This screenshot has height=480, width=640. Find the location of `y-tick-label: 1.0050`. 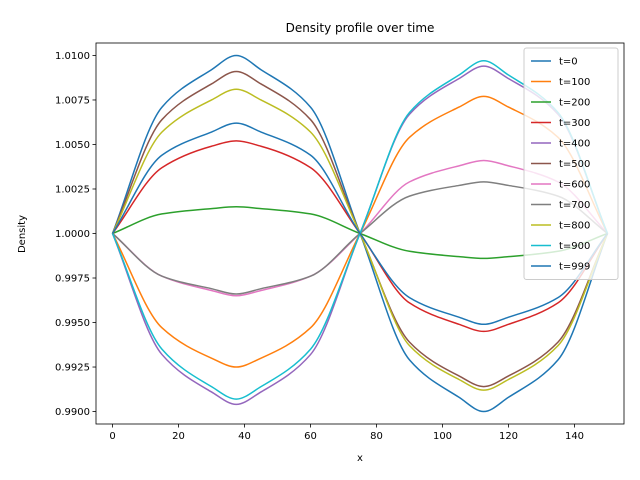

y-tick-label: 1.0050 is located at coordinates (72, 145).